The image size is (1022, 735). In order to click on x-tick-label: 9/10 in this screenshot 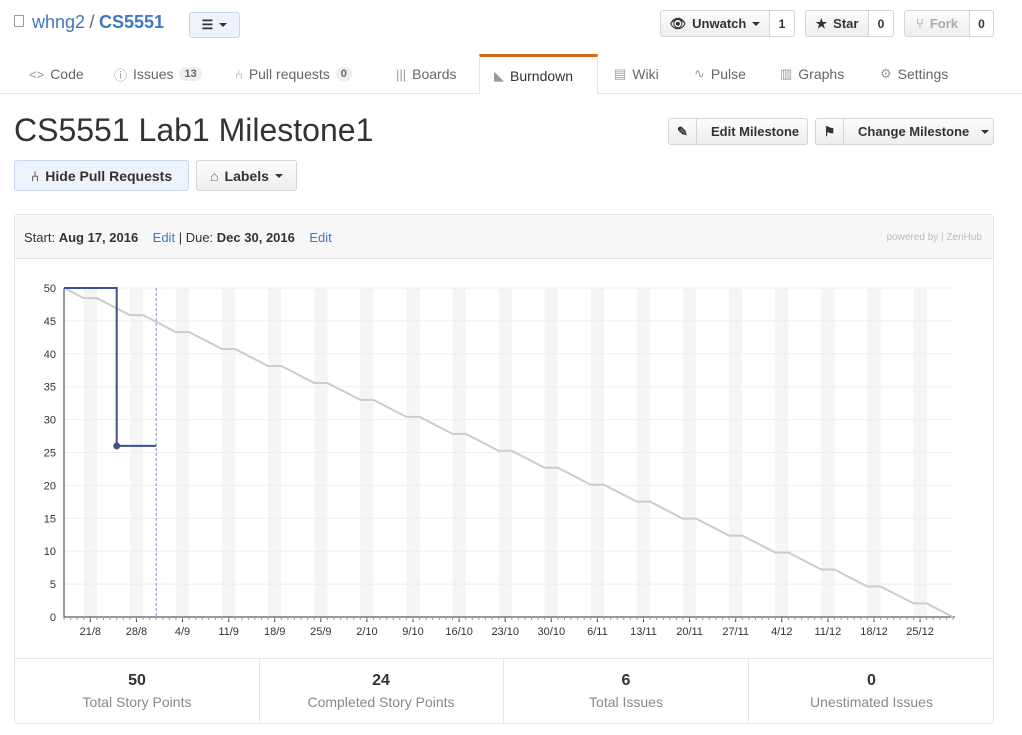, I will do `click(412, 632)`.